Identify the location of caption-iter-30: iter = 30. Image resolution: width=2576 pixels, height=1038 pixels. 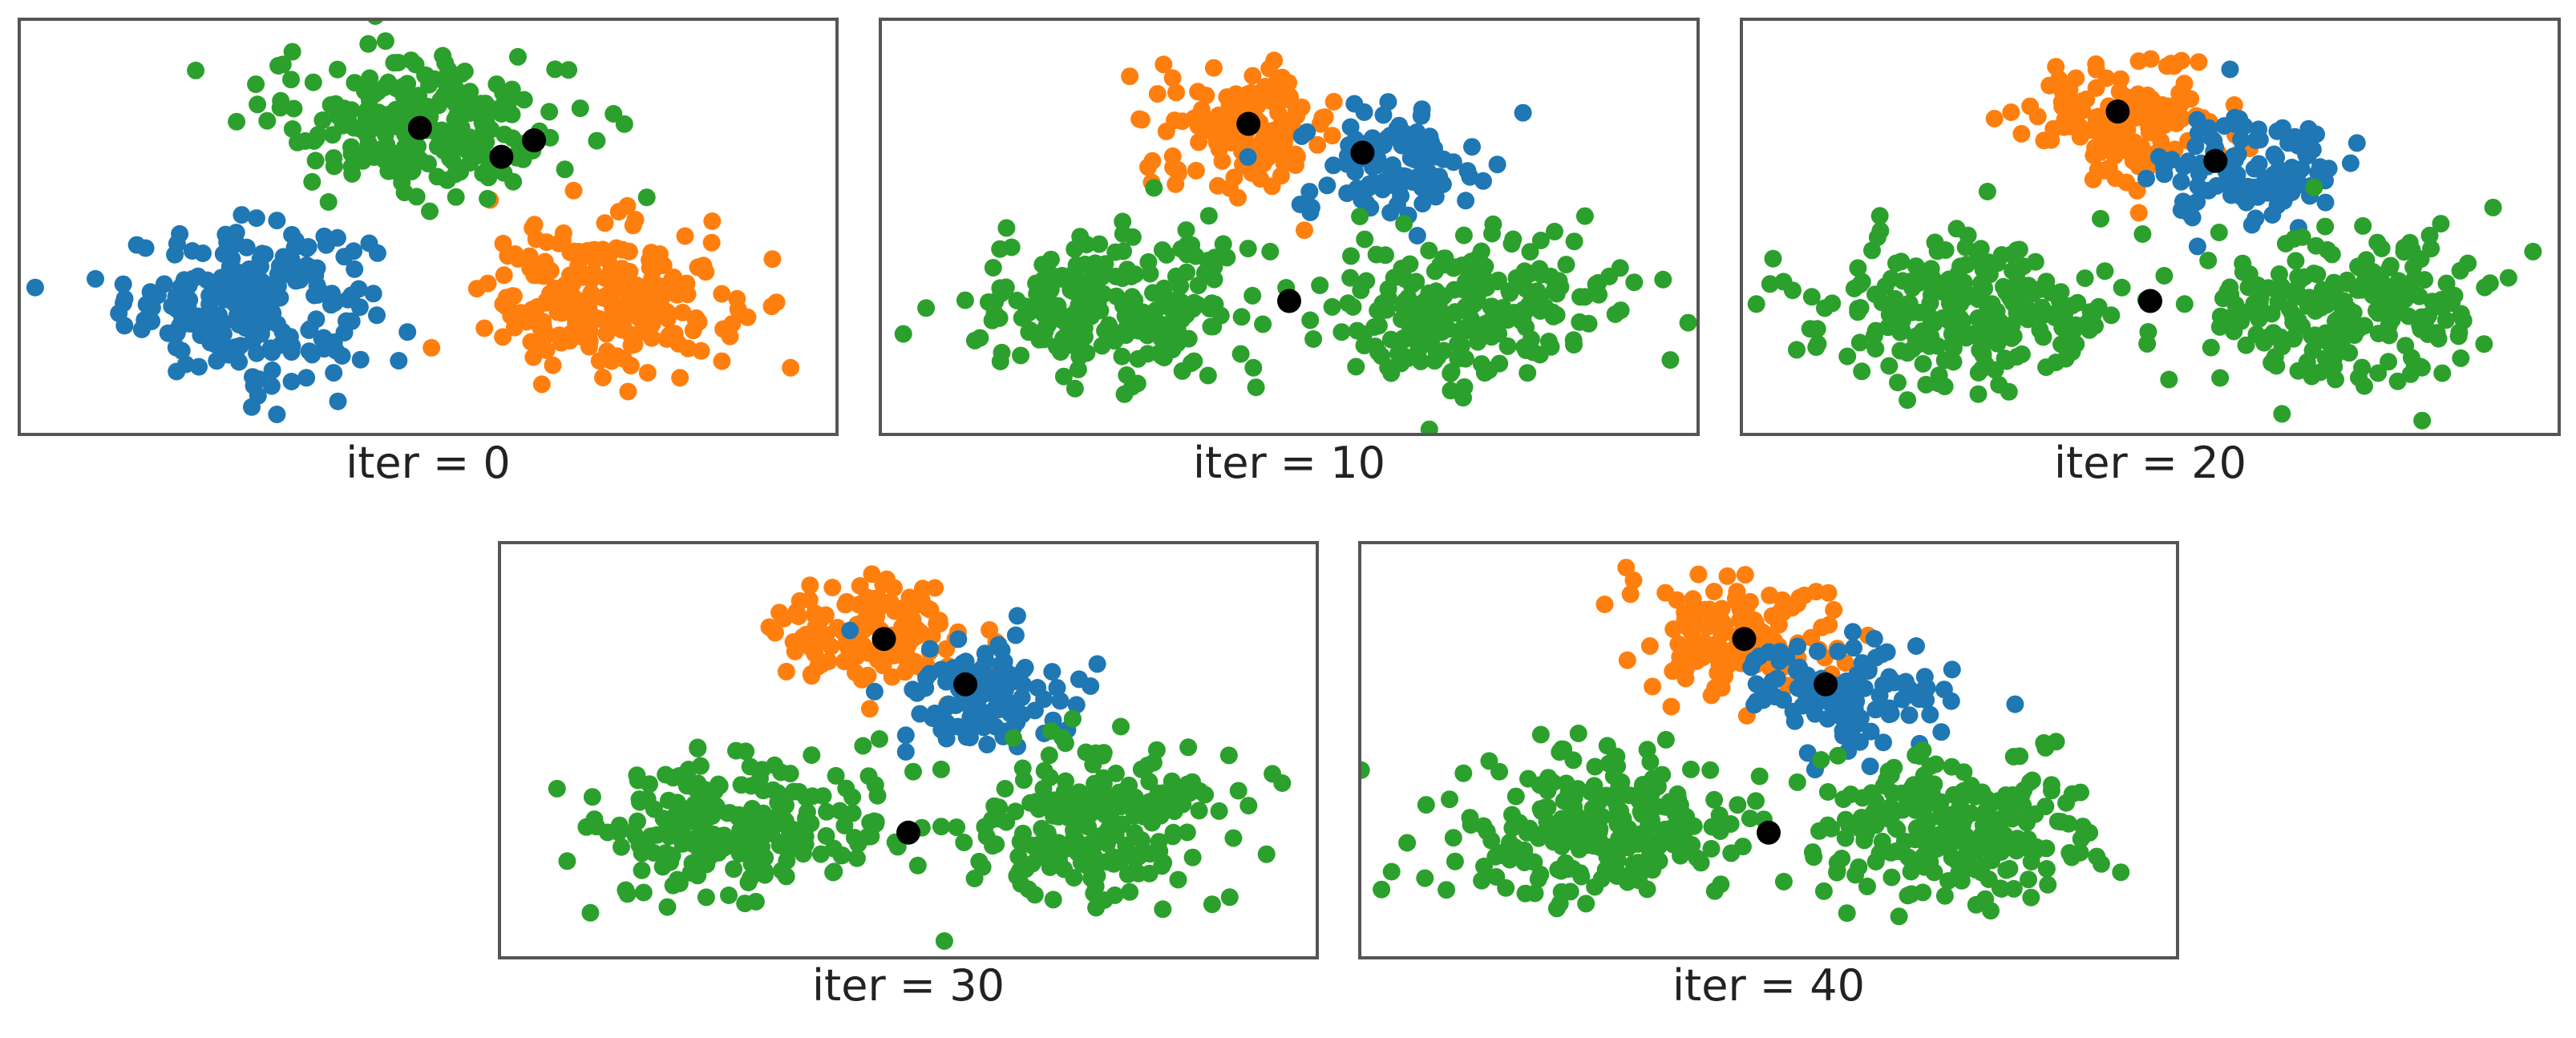
(908, 985).